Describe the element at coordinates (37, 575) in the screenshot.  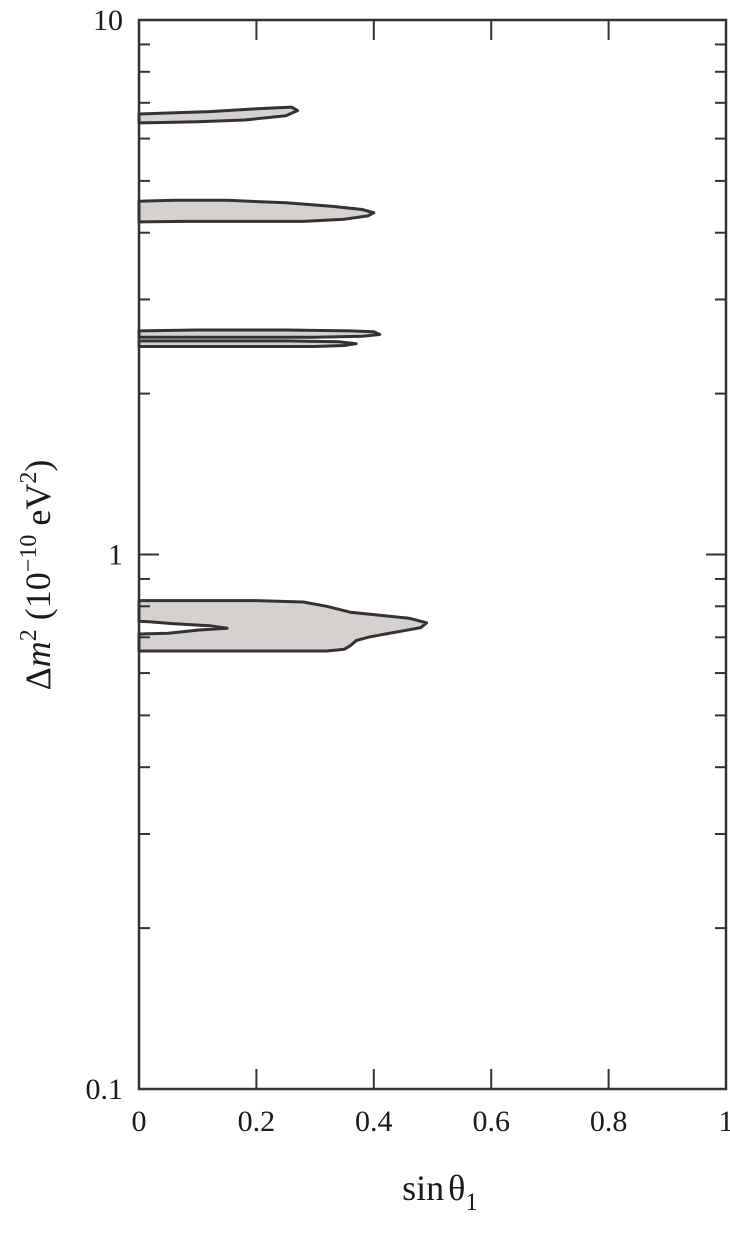
I see `y-axis-label: Δm2 (10−10 eV2)` at that location.